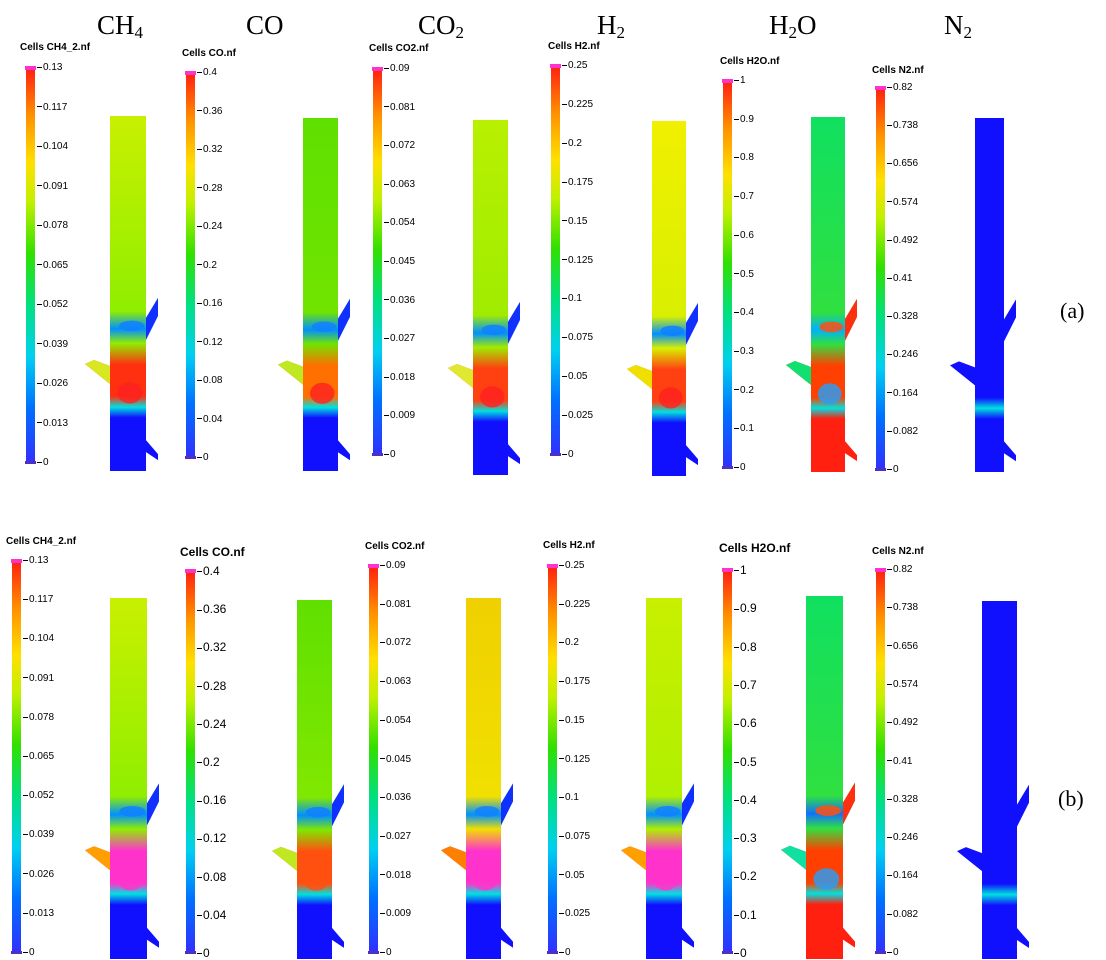 The height and width of the screenshot is (960, 1106). I want to click on colorbar-tick-label: 0.009, so click(395, 914).